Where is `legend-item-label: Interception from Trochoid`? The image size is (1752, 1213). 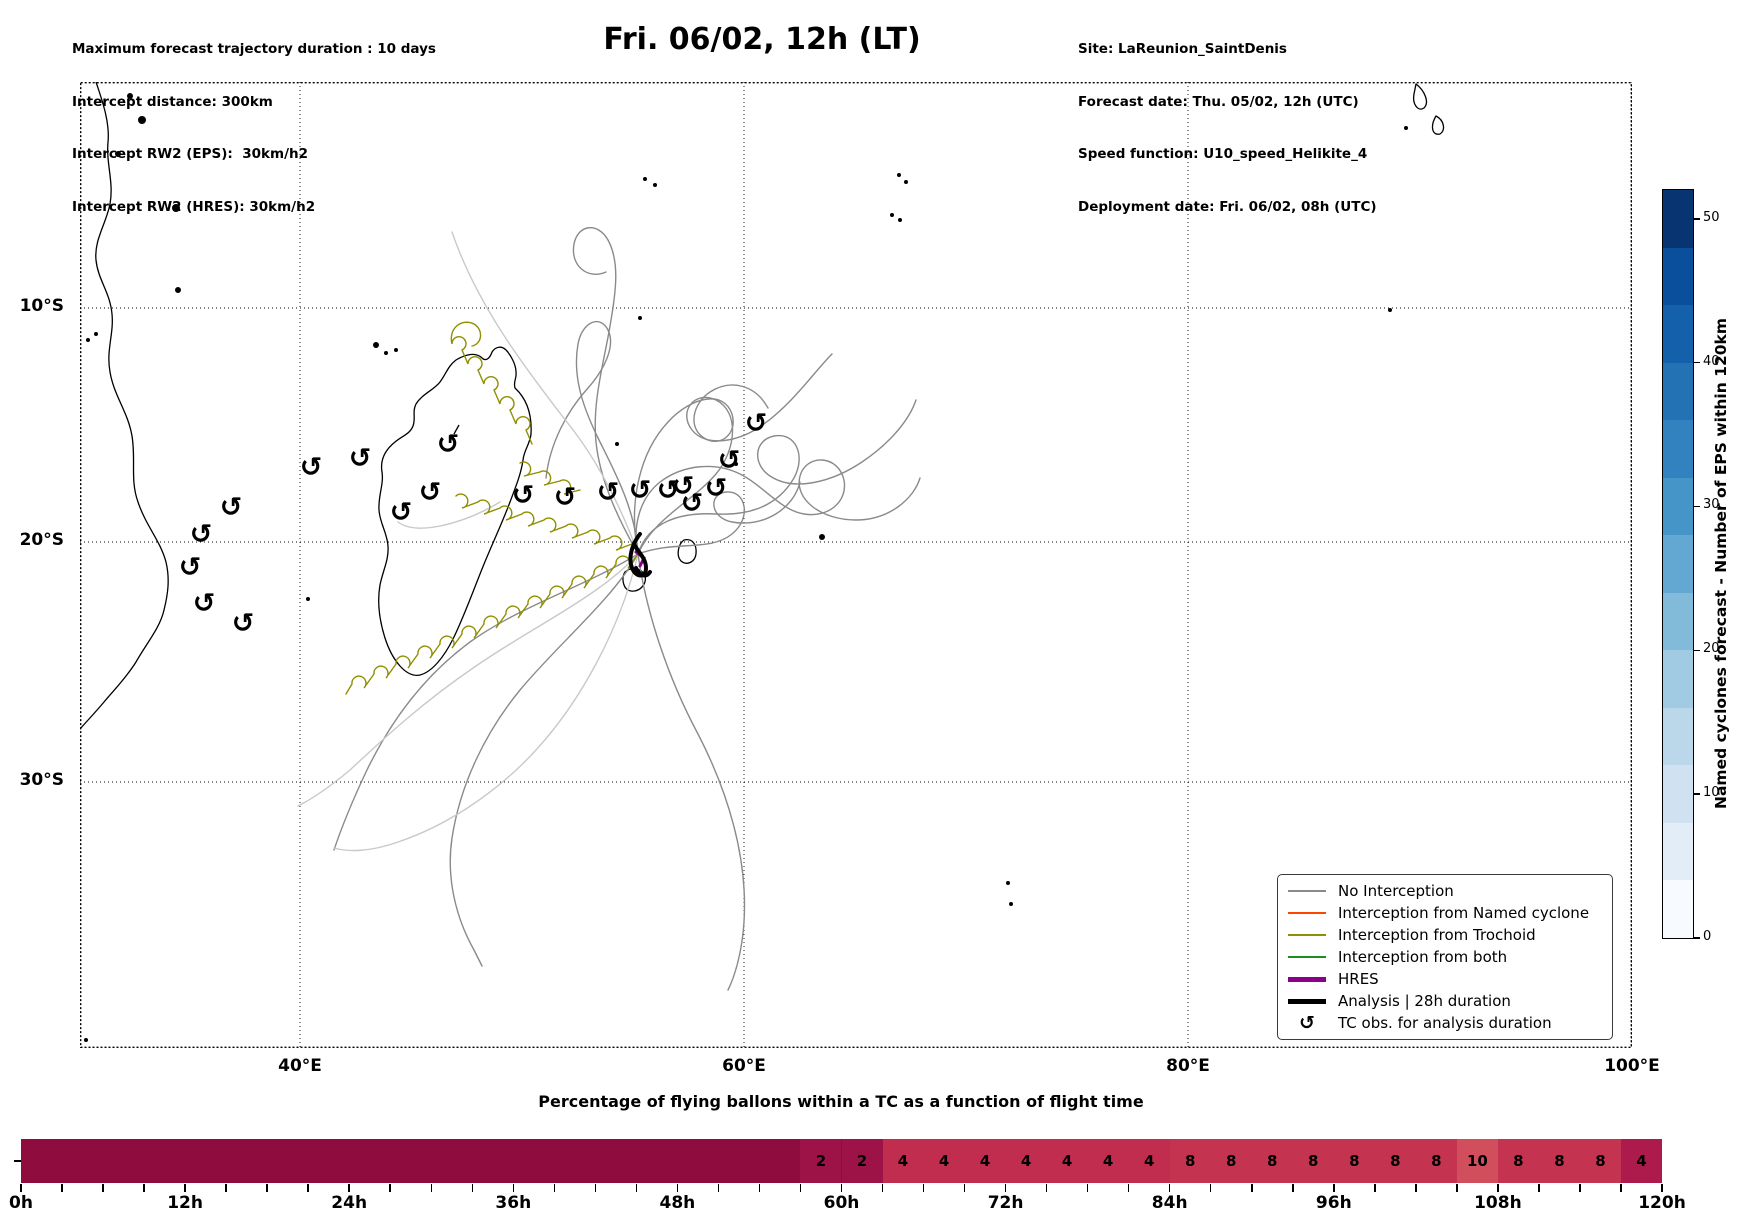
legend-item-label: Interception from Trochoid is located at coordinates (1437, 935).